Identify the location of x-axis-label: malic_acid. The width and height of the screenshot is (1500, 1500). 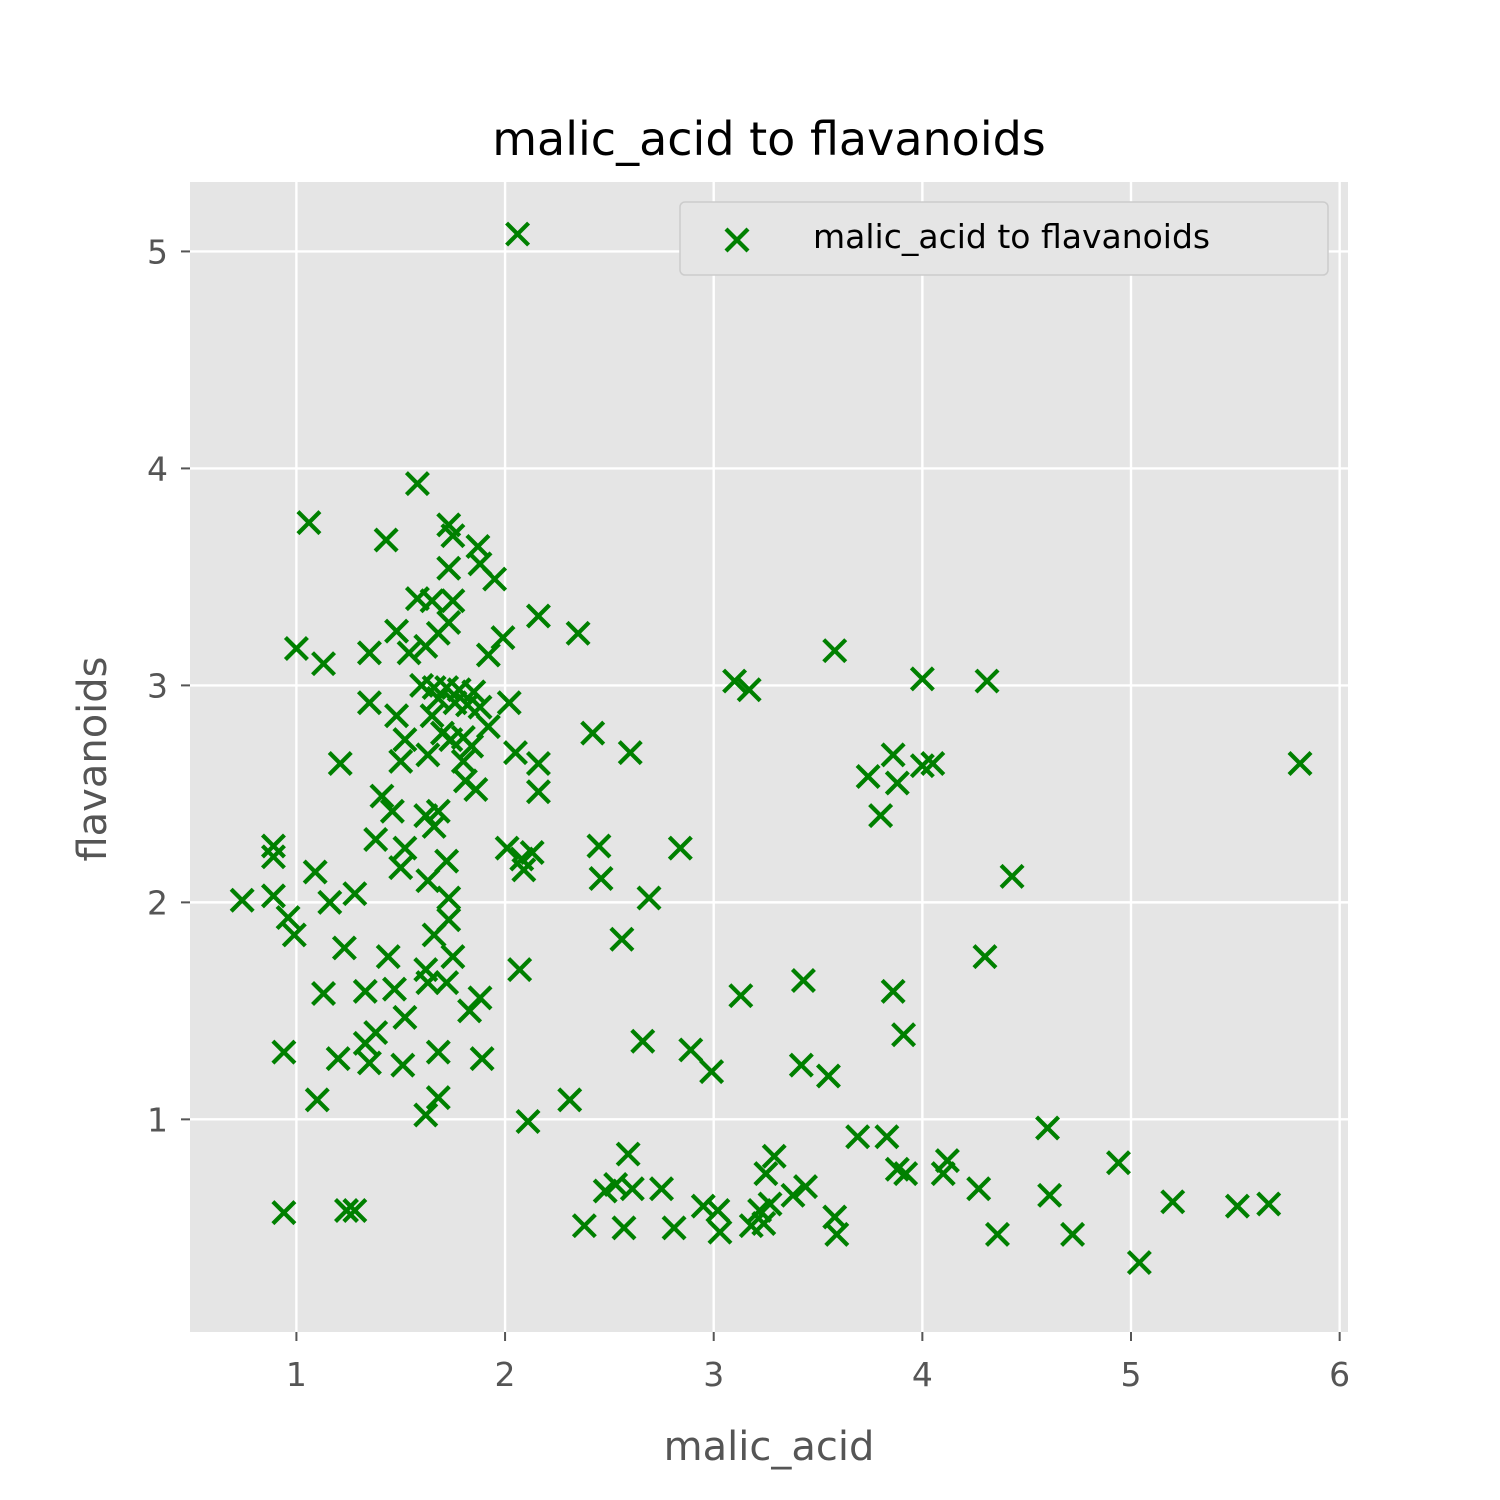
(769, 1447).